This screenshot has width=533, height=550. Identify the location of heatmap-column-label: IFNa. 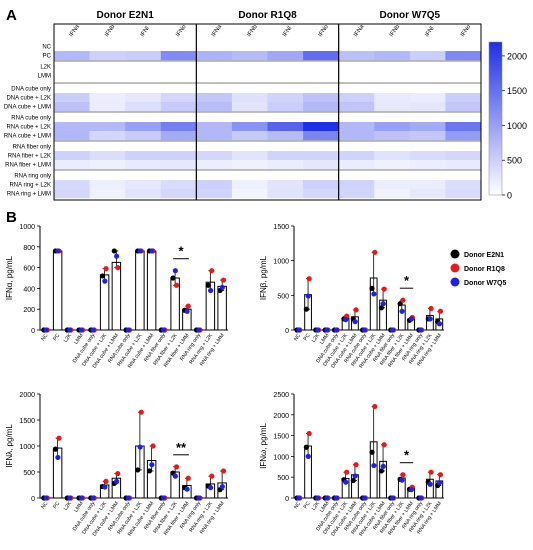
(359, 31).